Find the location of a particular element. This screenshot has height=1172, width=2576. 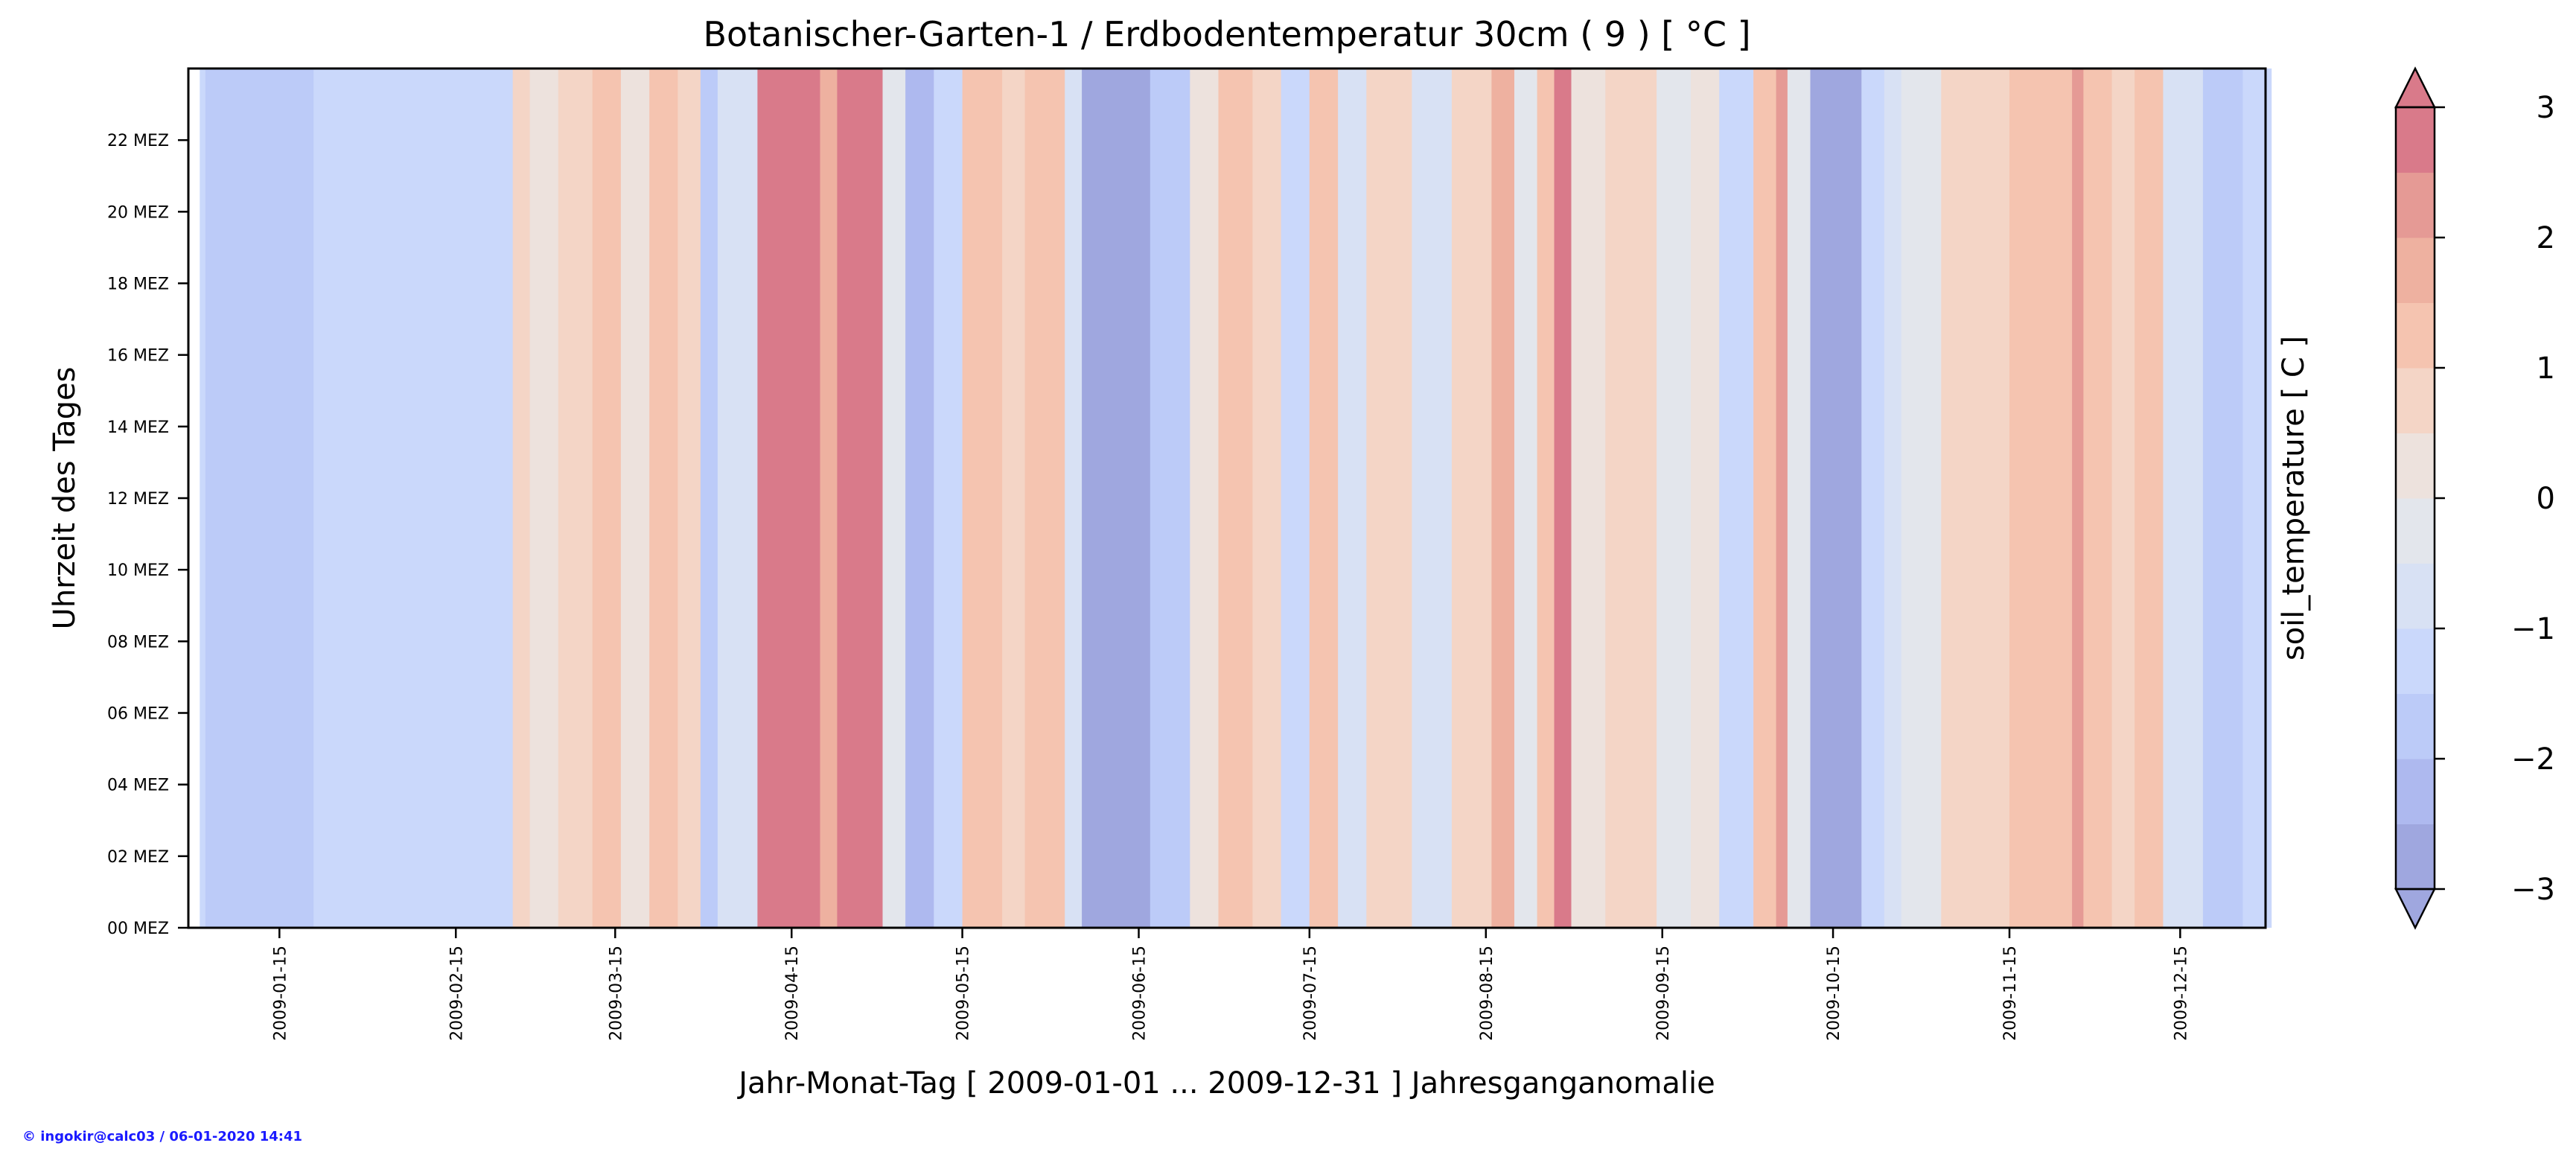

y-tick-label: 22 MEZ is located at coordinates (138, 141).